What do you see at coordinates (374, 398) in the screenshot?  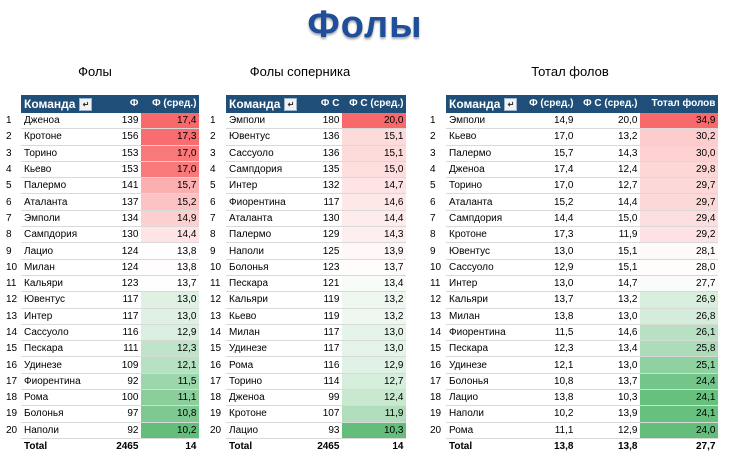 I see `value-cell: 12,4` at bounding box center [374, 398].